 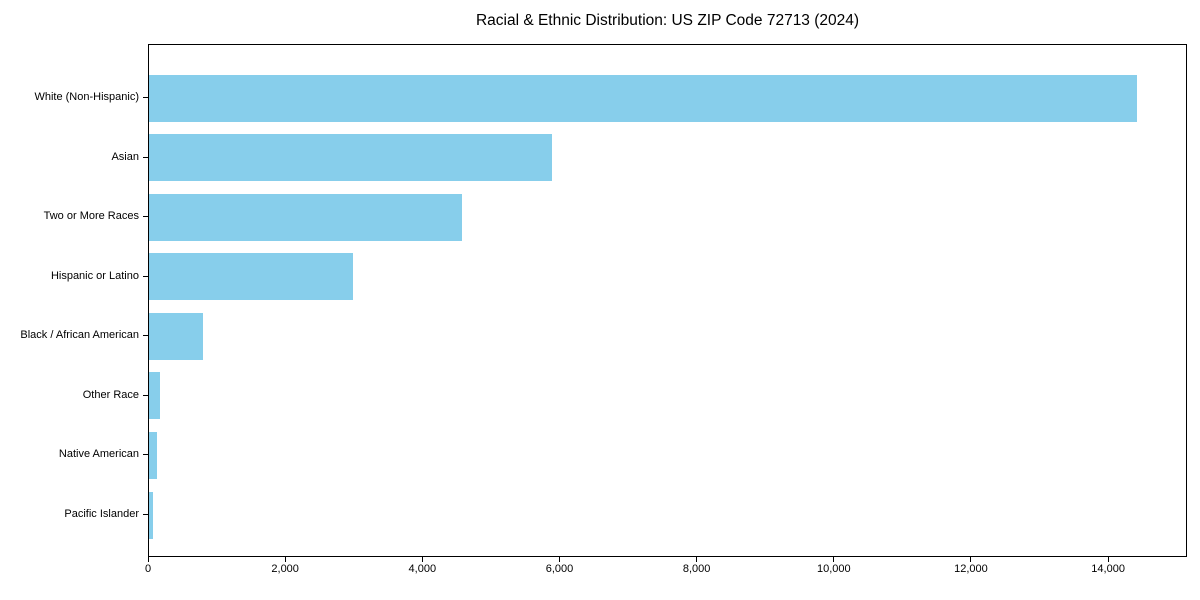 What do you see at coordinates (306, 217) in the screenshot?
I see `bar-two-or-more-races` at bounding box center [306, 217].